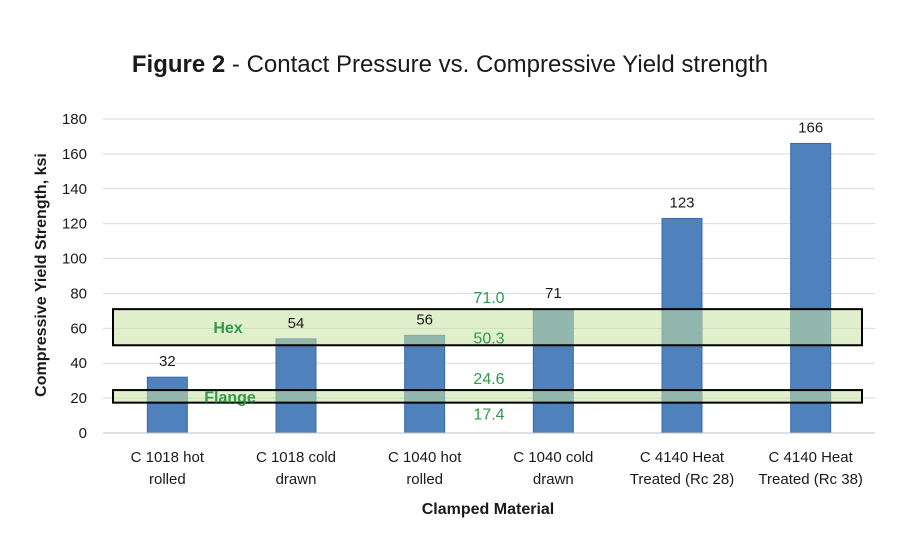 Image resolution: width=900 pixels, height=555 pixels. I want to click on x-tick-label-line: Treated (Rc 28), so click(682, 479).